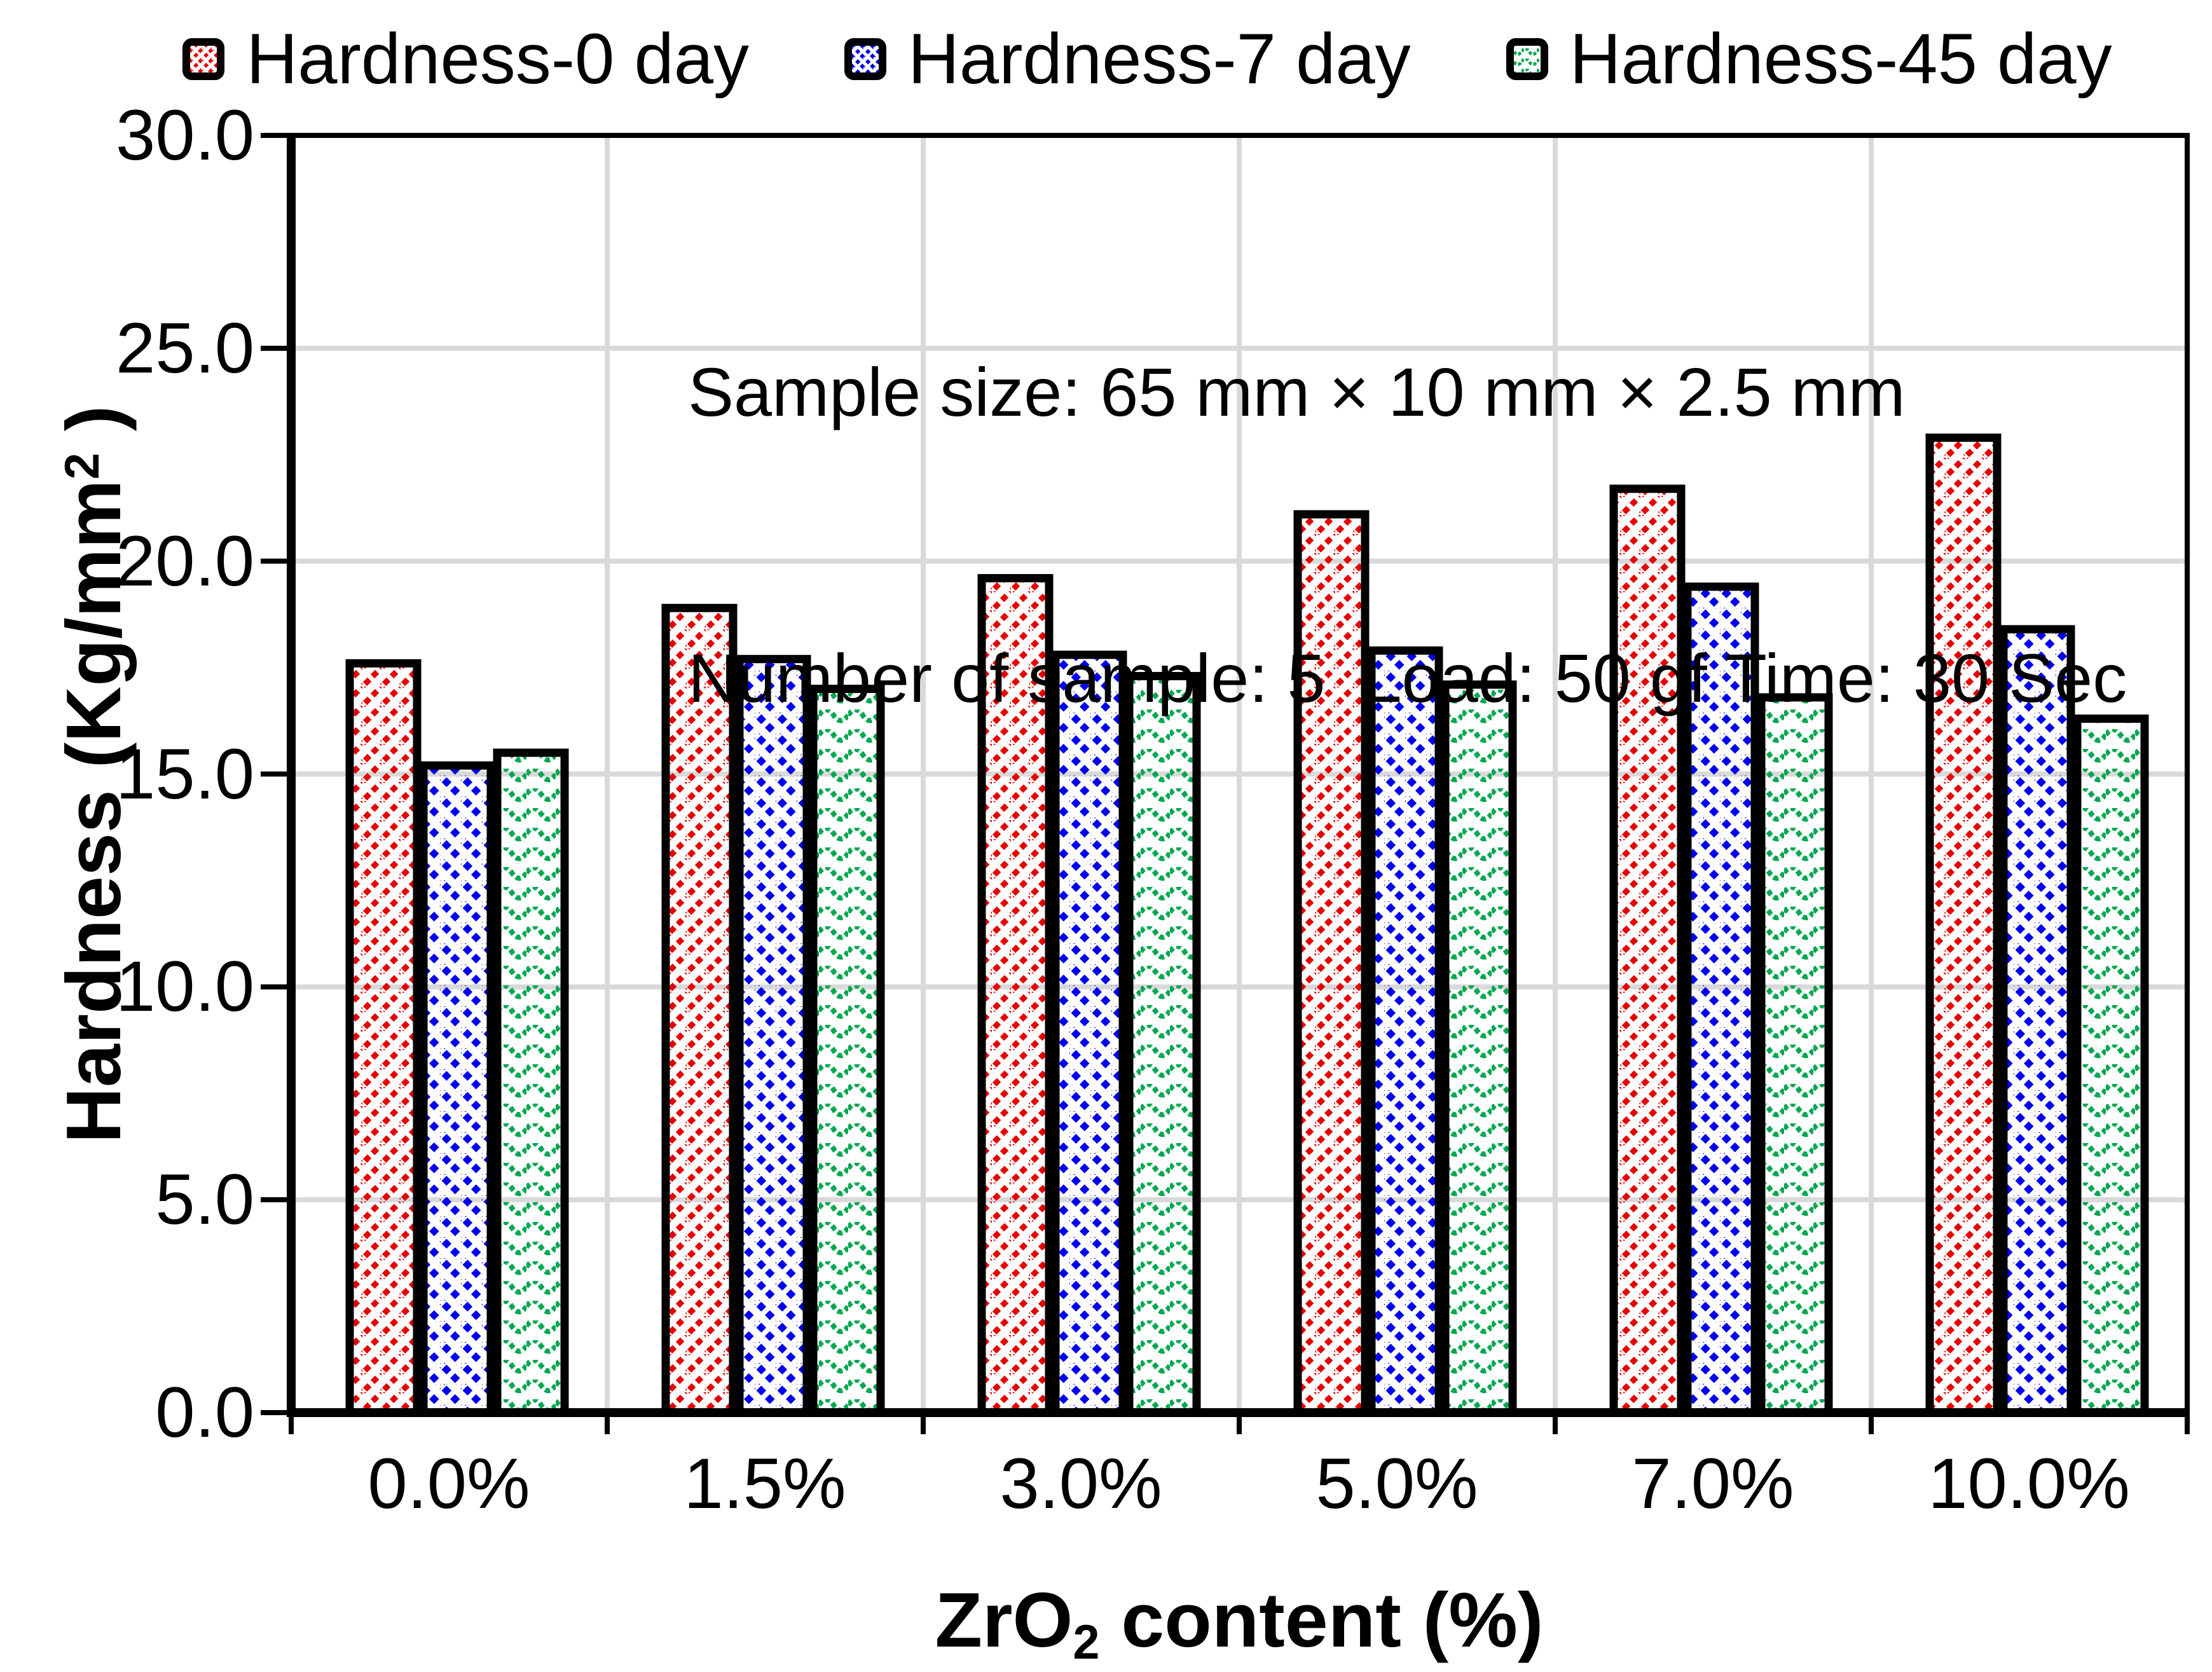 The width and height of the screenshot is (2212, 1672). I want to click on bar-series0-cat5, so click(1963, 925).